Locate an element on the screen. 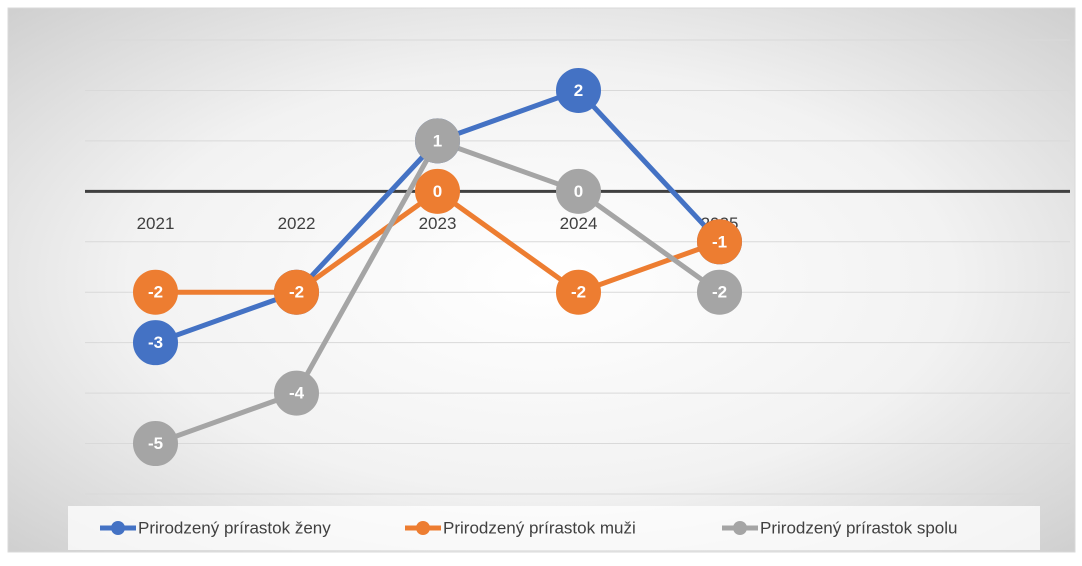  data-label: 1 is located at coordinates (437, 140).